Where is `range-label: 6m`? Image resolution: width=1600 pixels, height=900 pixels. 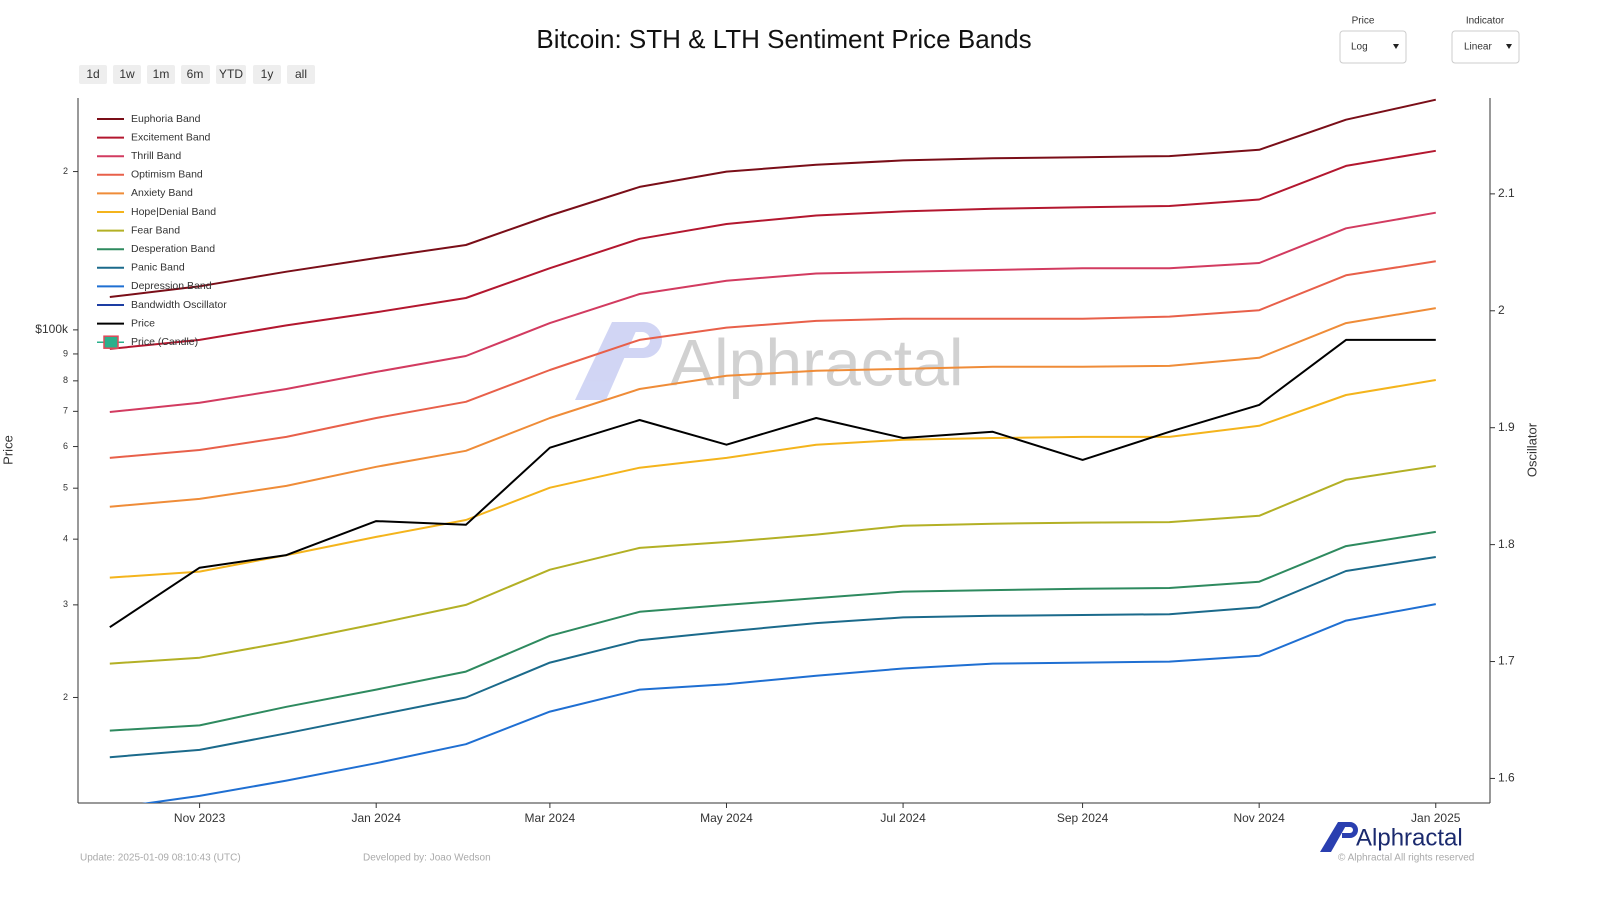
range-label: 6m is located at coordinates (195, 74).